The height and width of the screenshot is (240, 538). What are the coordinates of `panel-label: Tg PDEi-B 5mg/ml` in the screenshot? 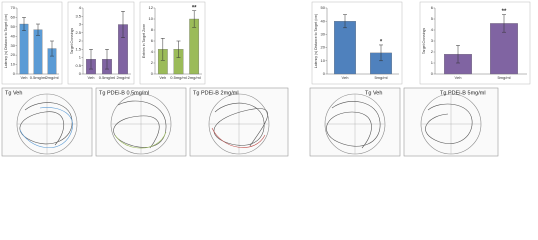 It's located at (463, 93).